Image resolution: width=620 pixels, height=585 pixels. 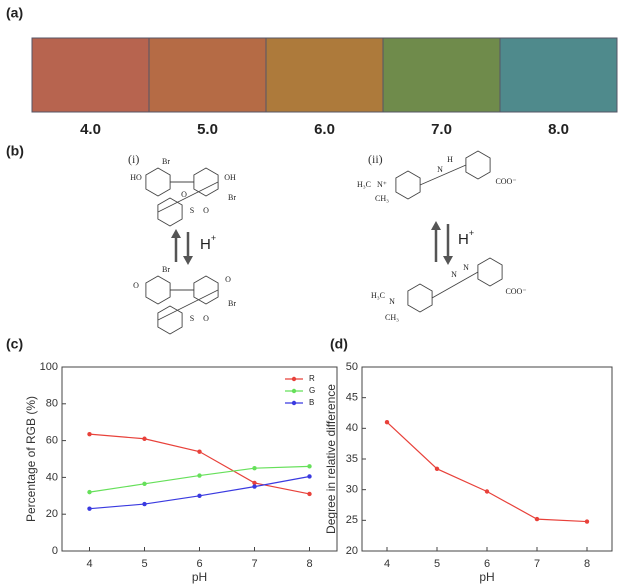 What do you see at coordinates (52, 404) in the screenshot?
I see `y-tick-label: 80` at bounding box center [52, 404].